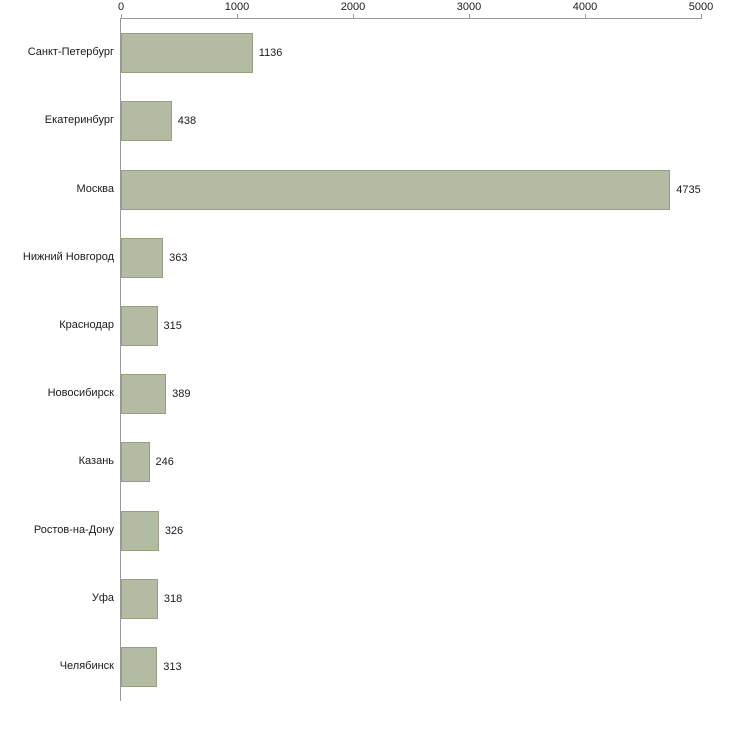 Image resolution: width=730 pixels, height=730 pixels. What do you see at coordinates (86, 324) in the screenshot?
I see `category-label: Краснодар` at bounding box center [86, 324].